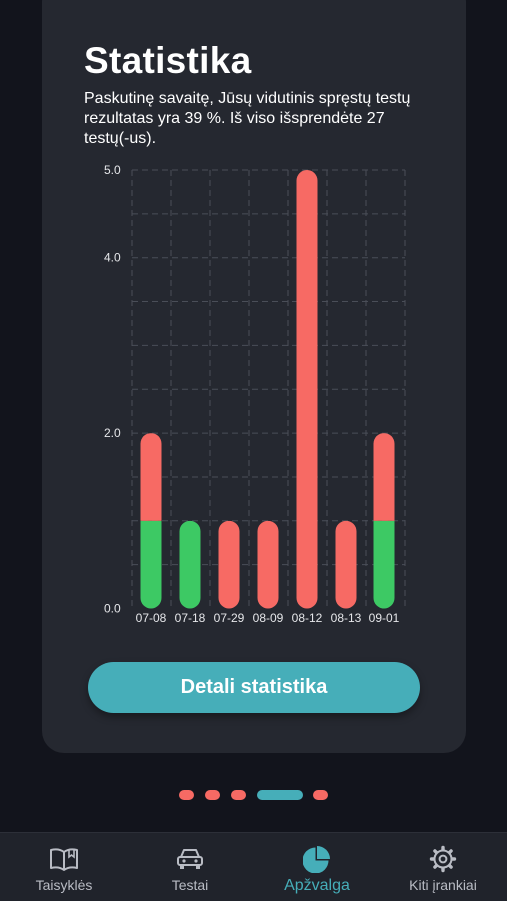  What do you see at coordinates (254, 687) in the screenshot?
I see `details-statistics-button: Detali statistika` at bounding box center [254, 687].